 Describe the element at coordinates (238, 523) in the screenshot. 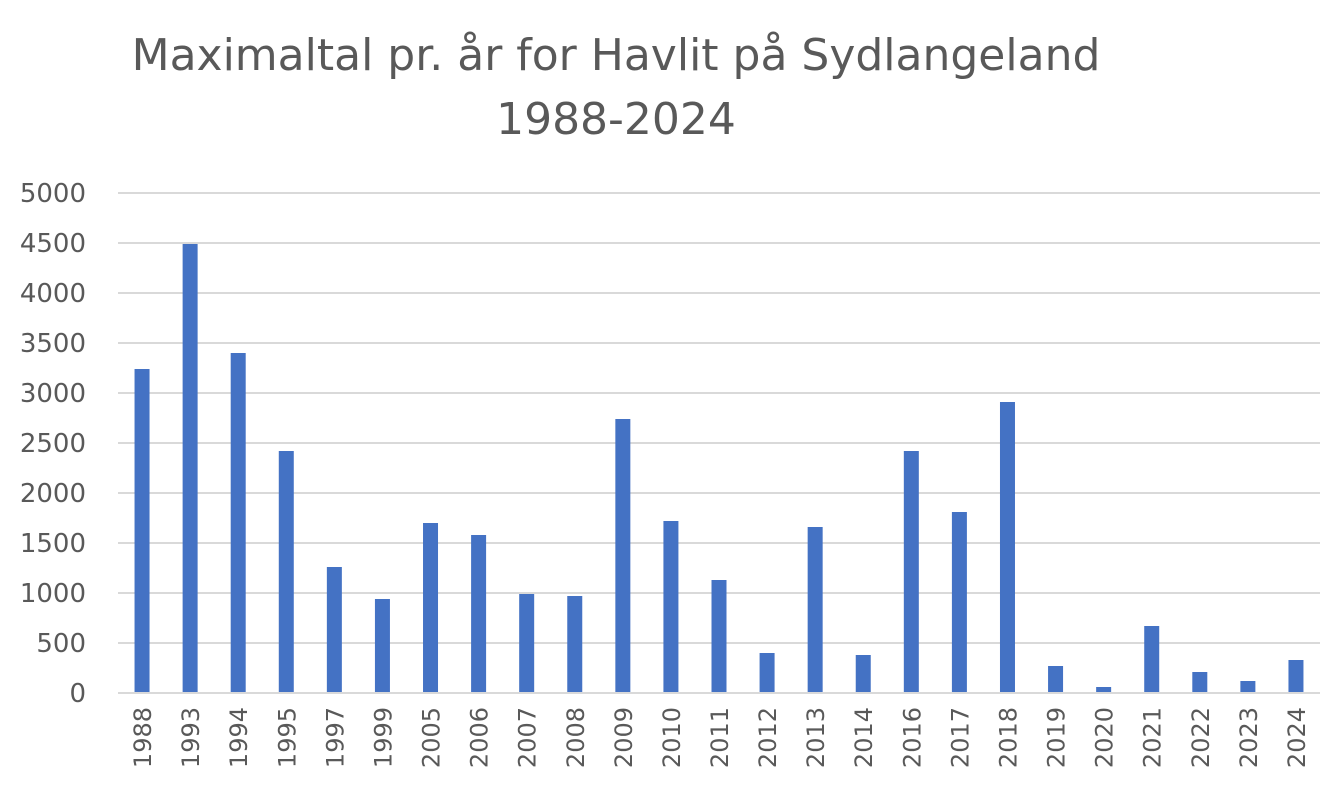

I see `bar-1994` at that location.